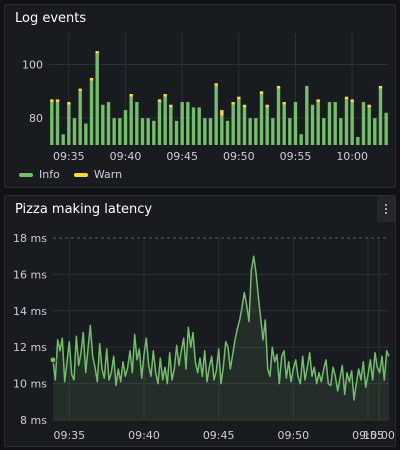 The height and width of the screenshot is (450, 400). What do you see at coordinates (53, 360) in the screenshot?
I see `latency-start-point` at bounding box center [53, 360].